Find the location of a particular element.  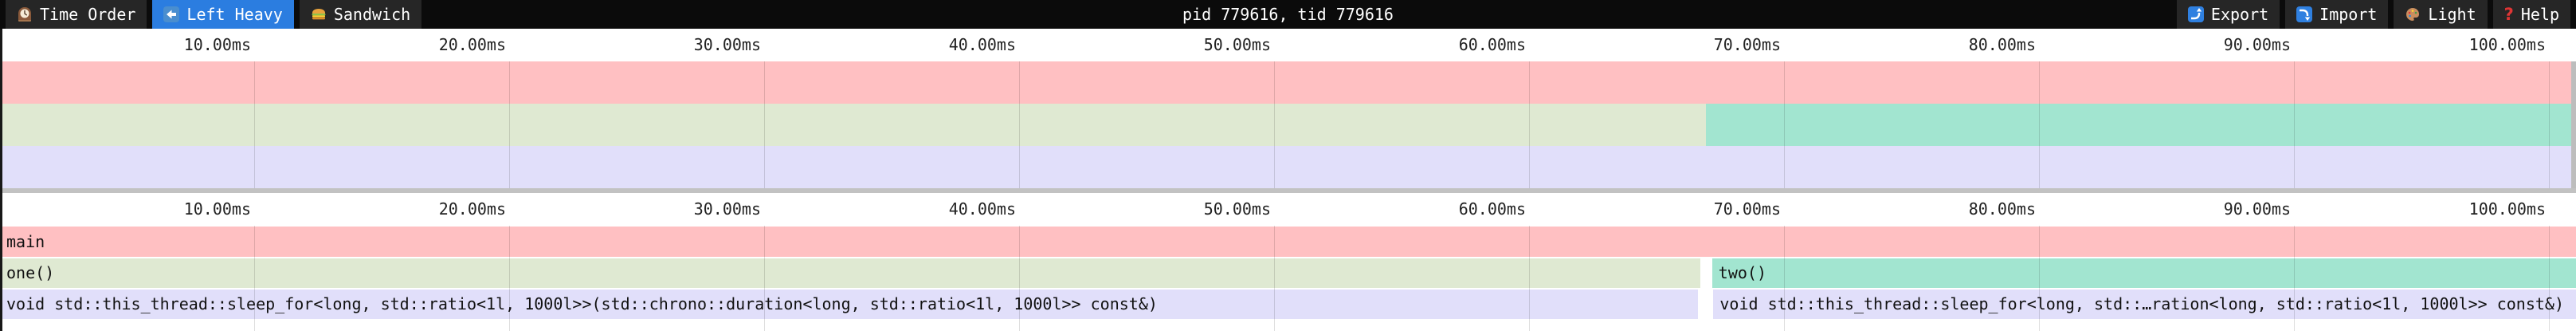

palette-icon is located at coordinates (2413, 14).